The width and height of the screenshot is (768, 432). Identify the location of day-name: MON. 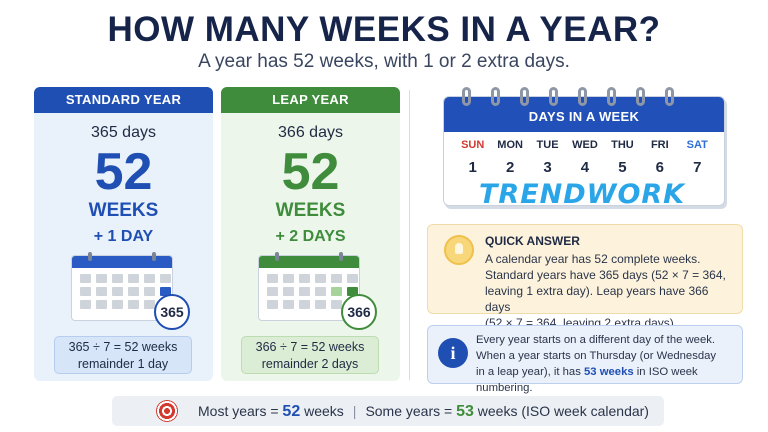
(510, 145).